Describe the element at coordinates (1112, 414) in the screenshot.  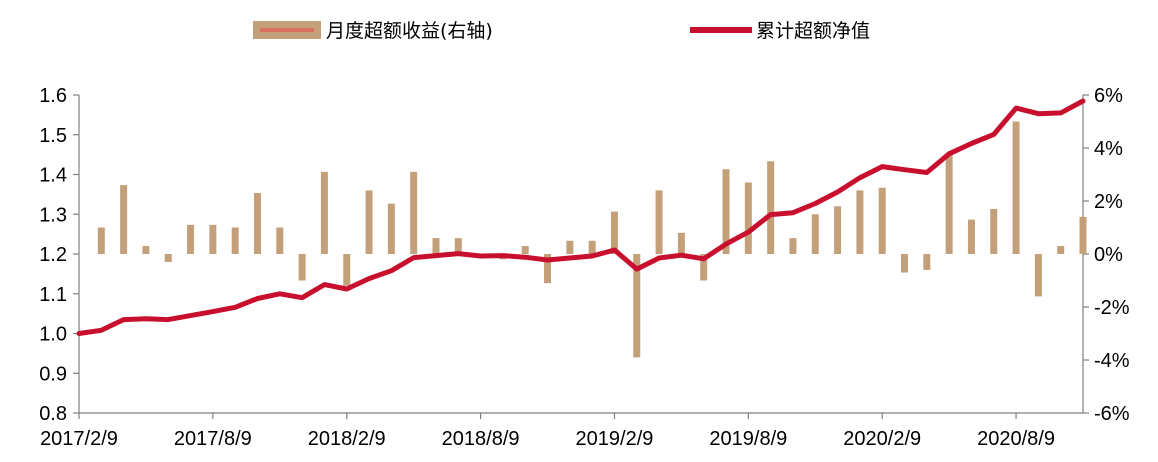
I see `right-axis-tick-label: -6%` at that location.